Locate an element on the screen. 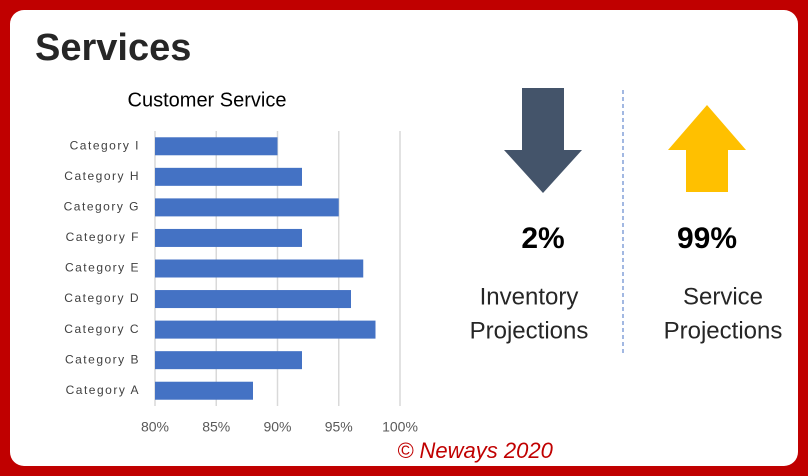 This screenshot has width=808, height=476. y-tick-label: Category E is located at coordinates (102, 268).